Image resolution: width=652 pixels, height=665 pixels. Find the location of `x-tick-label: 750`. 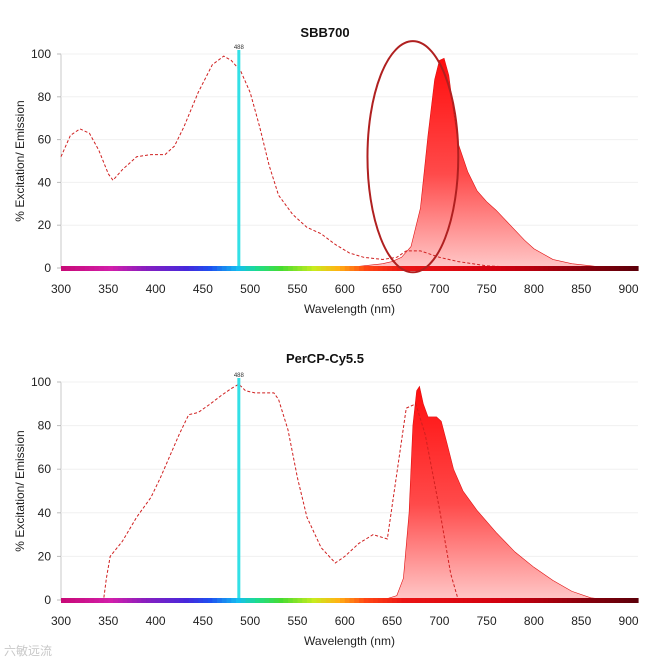

x-tick-label: 750 is located at coordinates (487, 621).